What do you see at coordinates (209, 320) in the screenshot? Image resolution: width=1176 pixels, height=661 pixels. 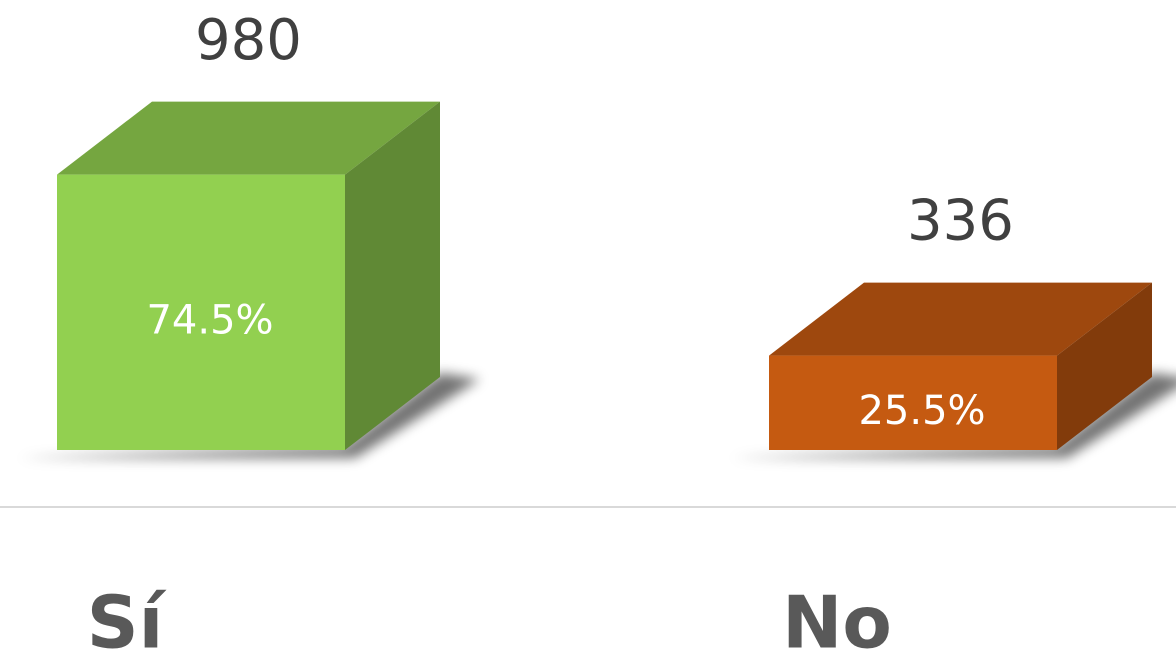 I see `percent-label: 74.5%` at bounding box center [209, 320].